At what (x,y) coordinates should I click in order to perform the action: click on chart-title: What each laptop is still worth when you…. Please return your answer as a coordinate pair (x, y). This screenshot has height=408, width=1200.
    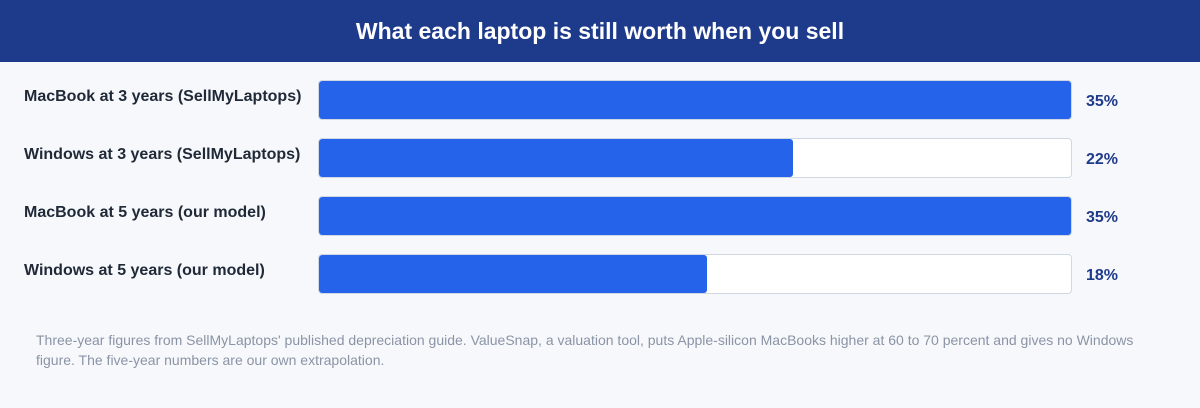
    Looking at the image, I should click on (600, 30).